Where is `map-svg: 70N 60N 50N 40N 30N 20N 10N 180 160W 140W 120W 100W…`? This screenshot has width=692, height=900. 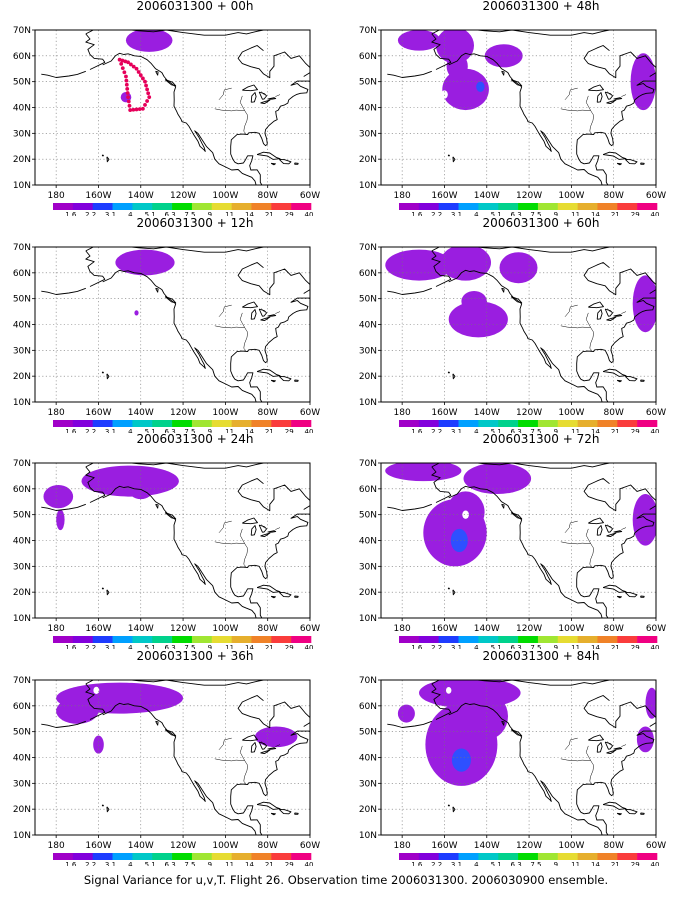
map-svg: 70N 60N 50N 40N 30N 20N 10N 180 160W 140W 120W 100W… is located at coordinates (512, 121).